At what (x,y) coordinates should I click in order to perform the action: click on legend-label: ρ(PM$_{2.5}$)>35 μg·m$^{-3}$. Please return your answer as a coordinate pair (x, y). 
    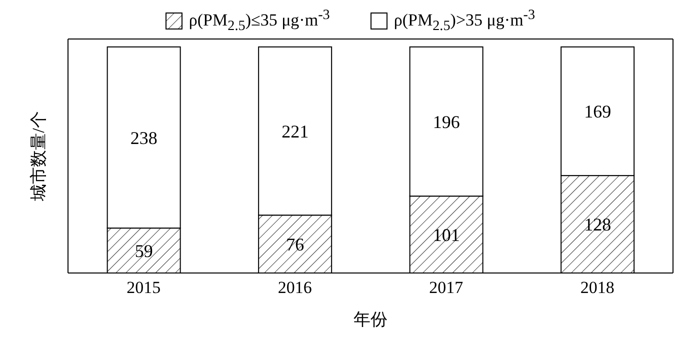
    Looking at the image, I should click on (465, 21).